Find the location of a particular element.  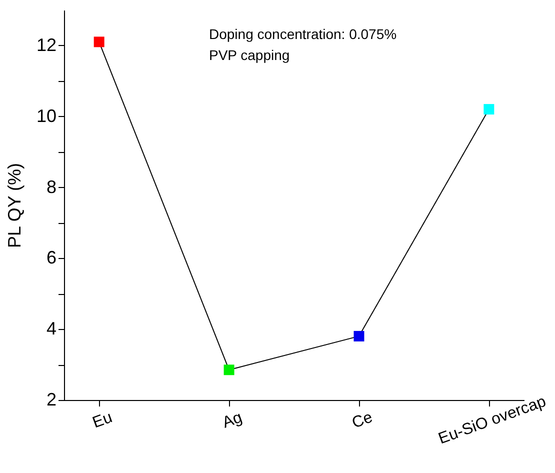

x-tick-label: Ce is located at coordinates (362, 420).